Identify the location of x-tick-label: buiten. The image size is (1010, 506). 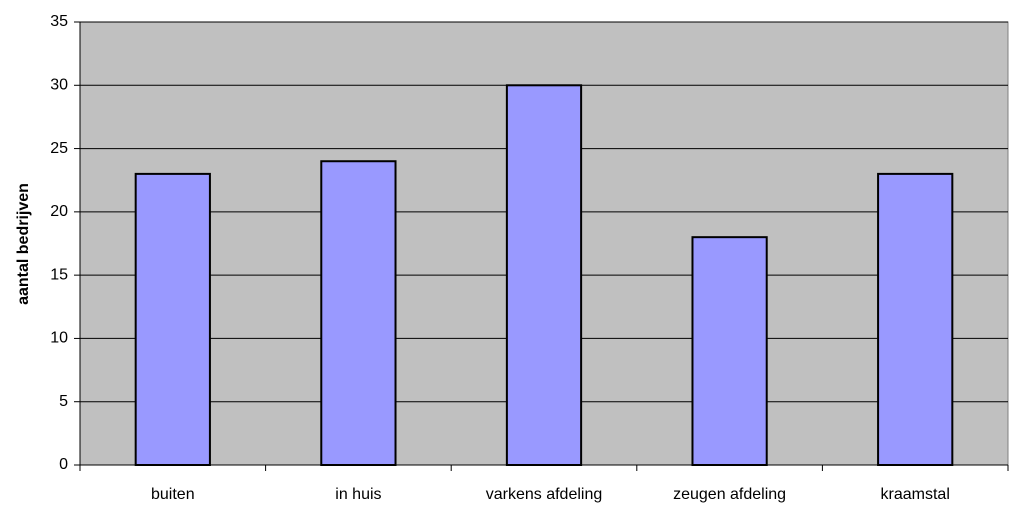
(173, 494).